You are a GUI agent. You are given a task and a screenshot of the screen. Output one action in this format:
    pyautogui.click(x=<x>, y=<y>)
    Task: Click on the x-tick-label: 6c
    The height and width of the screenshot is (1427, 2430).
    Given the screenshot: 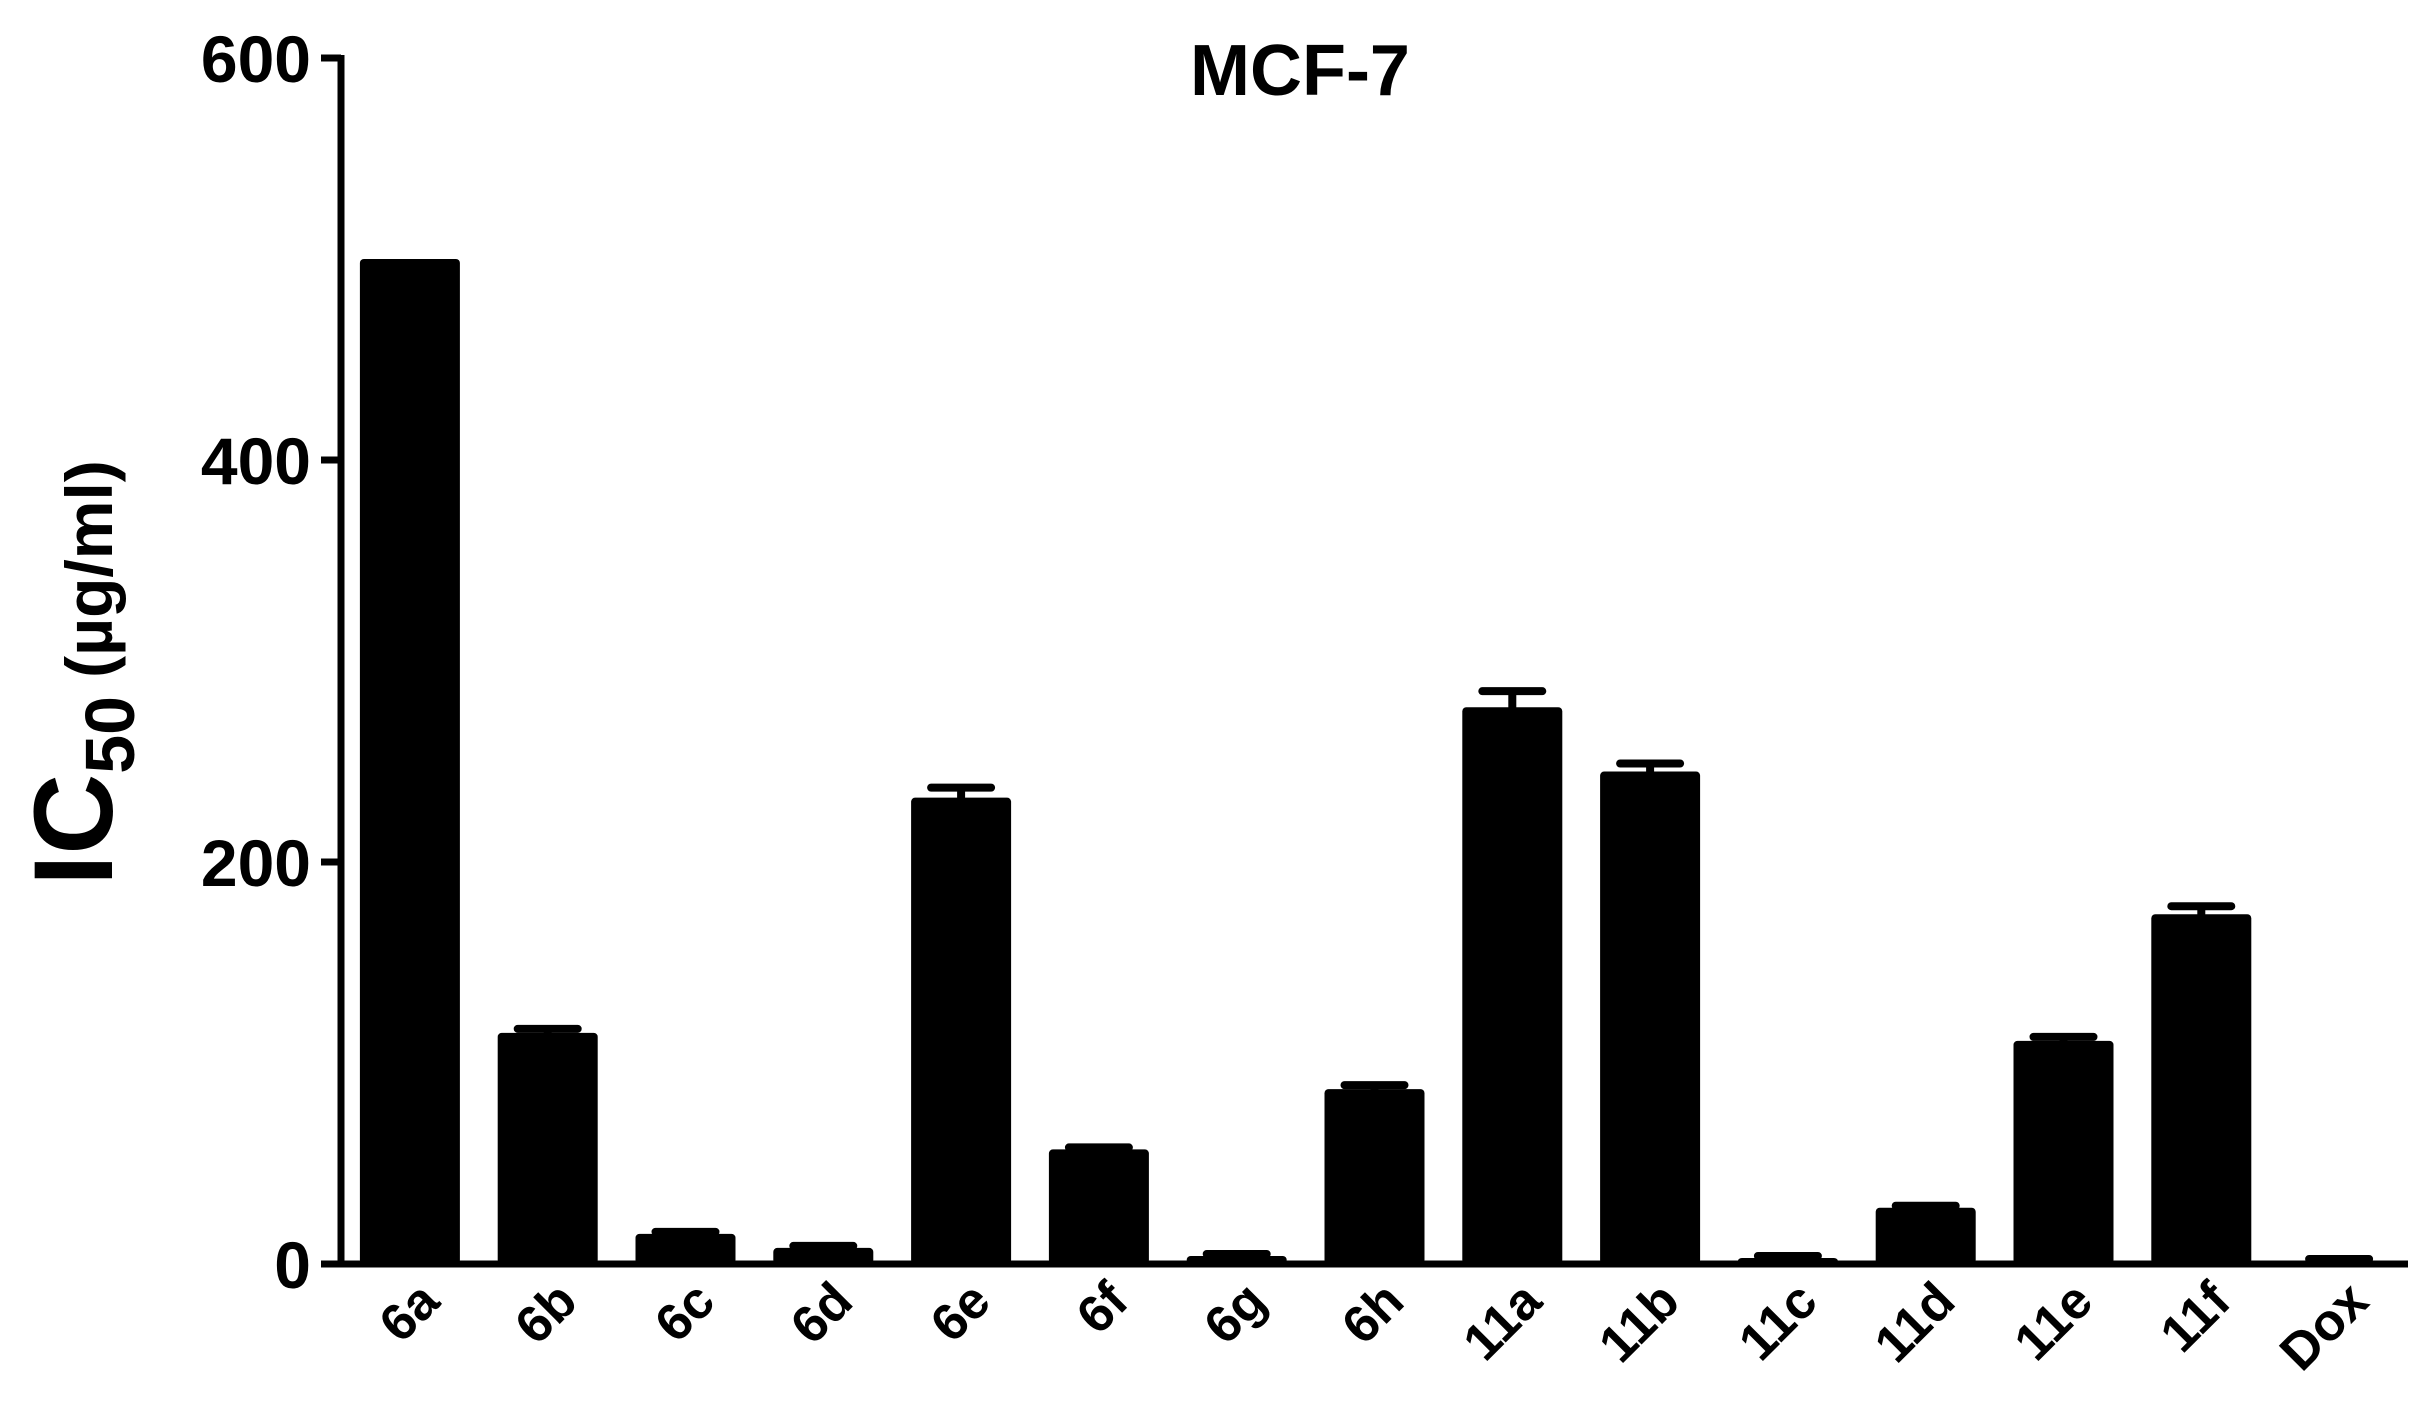 What is the action you would take?
    pyautogui.click(x=685, y=1312)
    